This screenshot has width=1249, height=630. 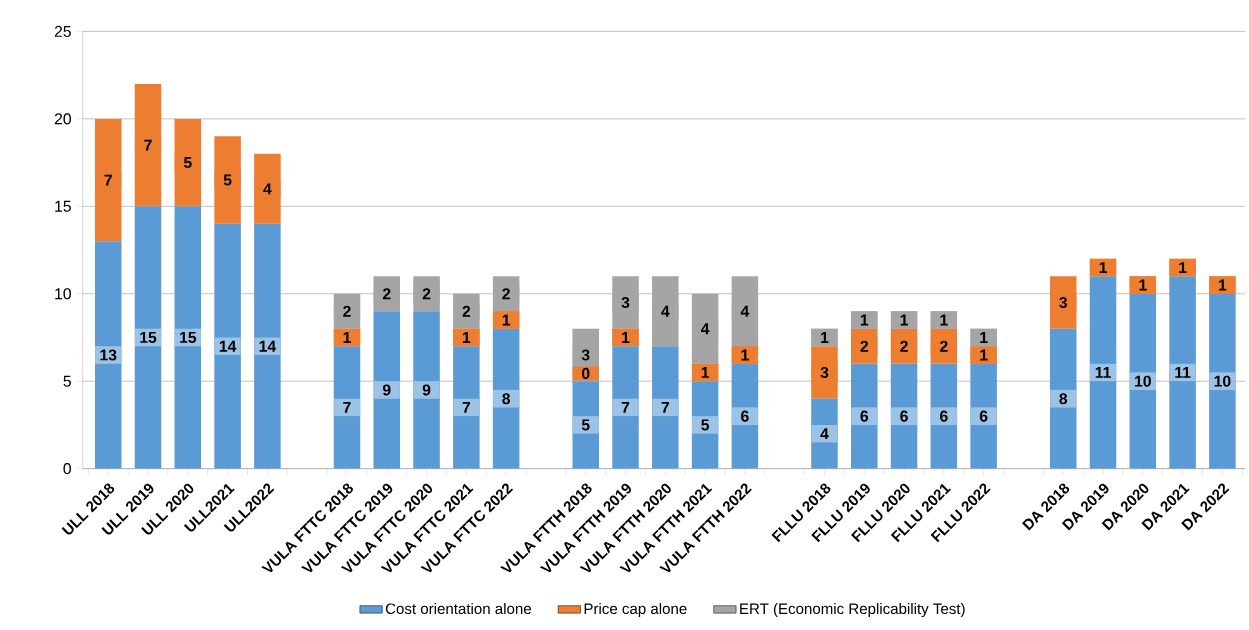 What do you see at coordinates (108, 355) in the screenshot?
I see `data-label: 13` at bounding box center [108, 355].